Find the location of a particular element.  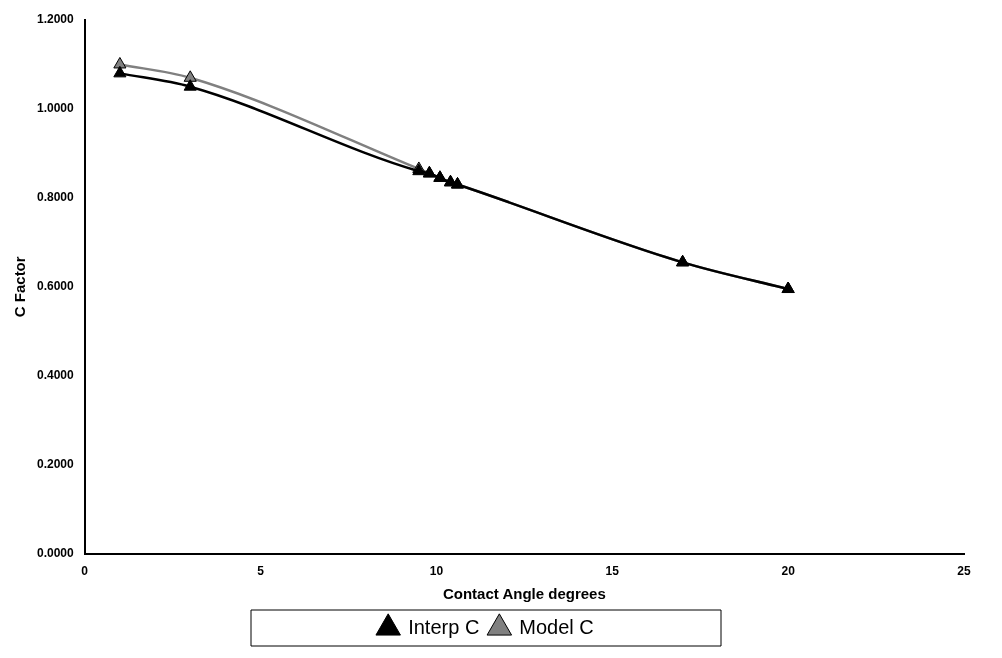

legend-label: Model C is located at coordinates (556, 626).